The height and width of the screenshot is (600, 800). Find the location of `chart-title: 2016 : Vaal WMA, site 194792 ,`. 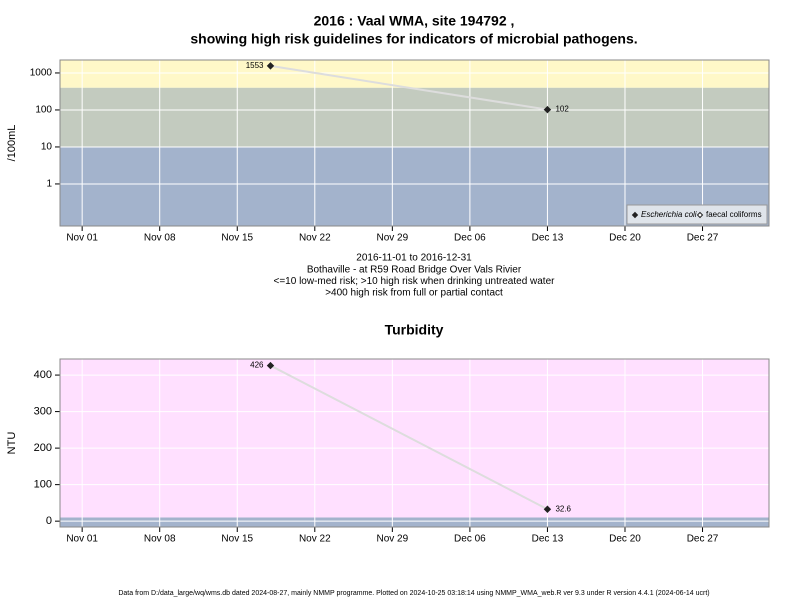

chart-title: 2016 : Vaal WMA, site 194792 , is located at coordinates (414, 21).